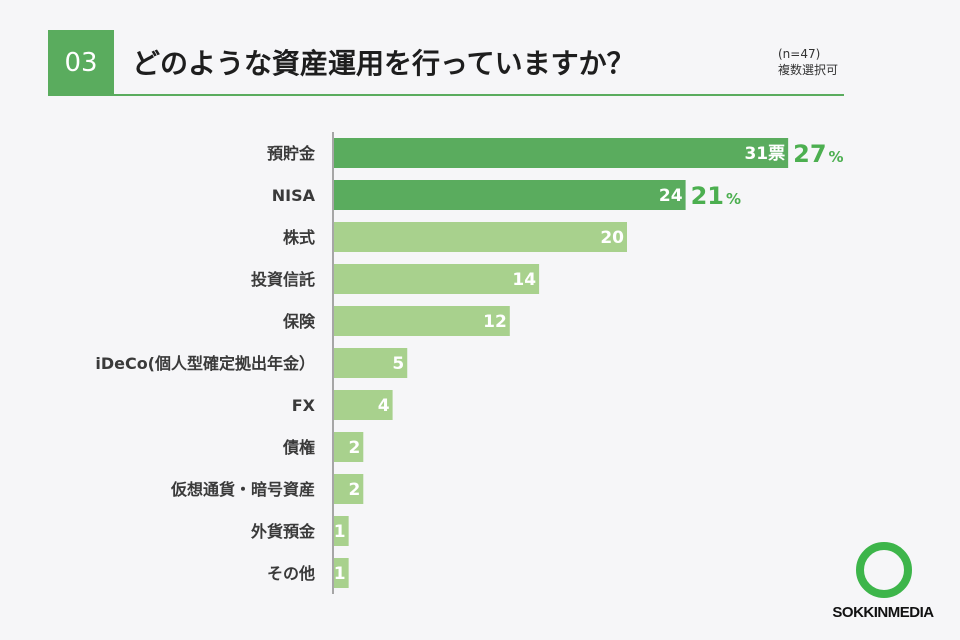 This screenshot has height=640, width=960. Describe the element at coordinates (294, 195) in the screenshot. I see `category-label: NISA` at that location.